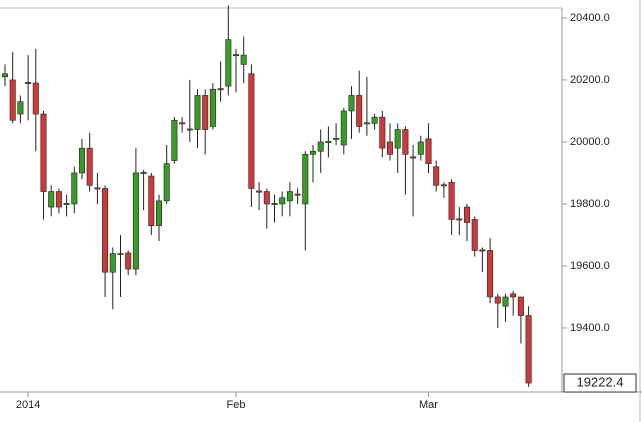 Image resolution: width=642 pixels, height=422 pixels. What do you see at coordinates (428, 405) in the screenshot?
I see `x-tick-label: Mar` at bounding box center [428, 405].